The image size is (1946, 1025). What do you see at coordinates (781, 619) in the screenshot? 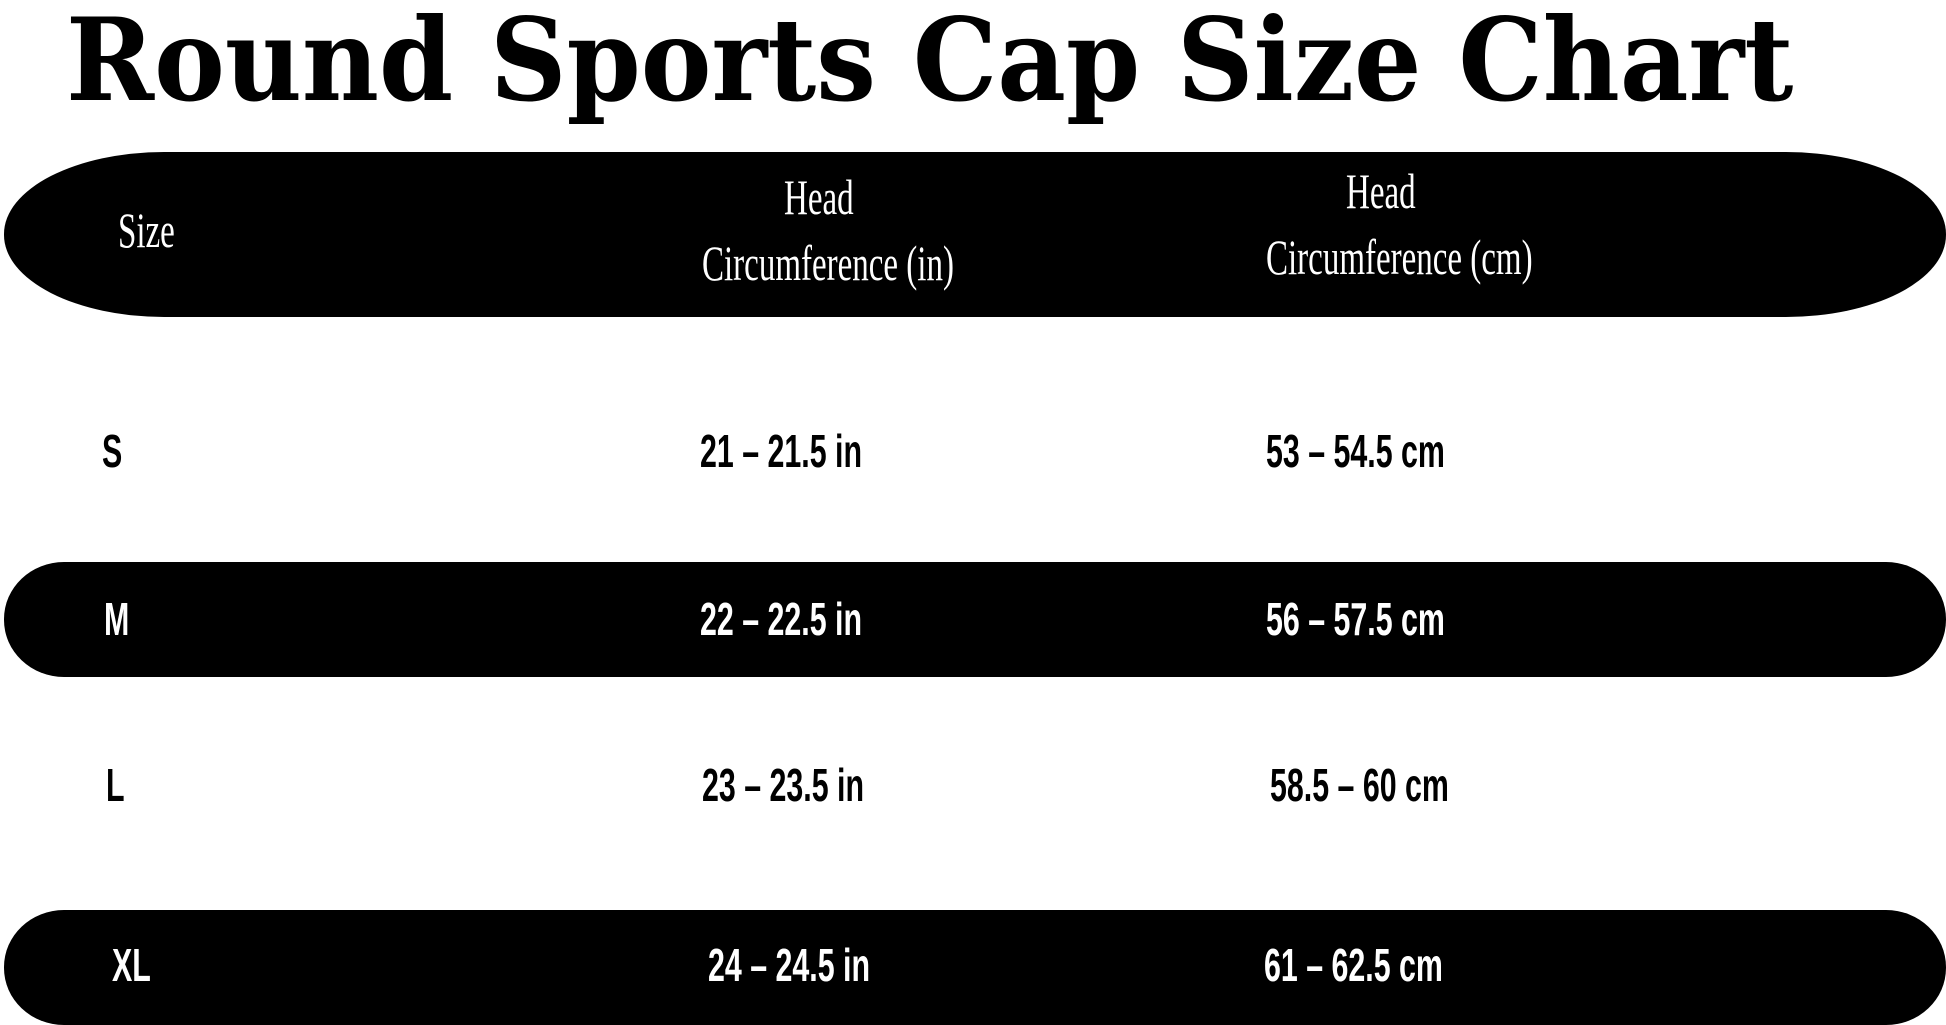
I see `inches-cell: 22 – 22.5 in` at bounding box center [781, 619].